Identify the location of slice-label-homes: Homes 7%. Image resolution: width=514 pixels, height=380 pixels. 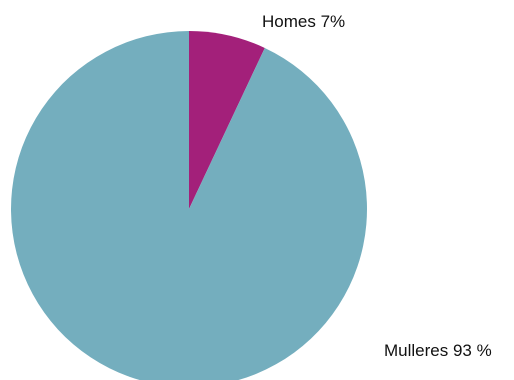
(303, 21).